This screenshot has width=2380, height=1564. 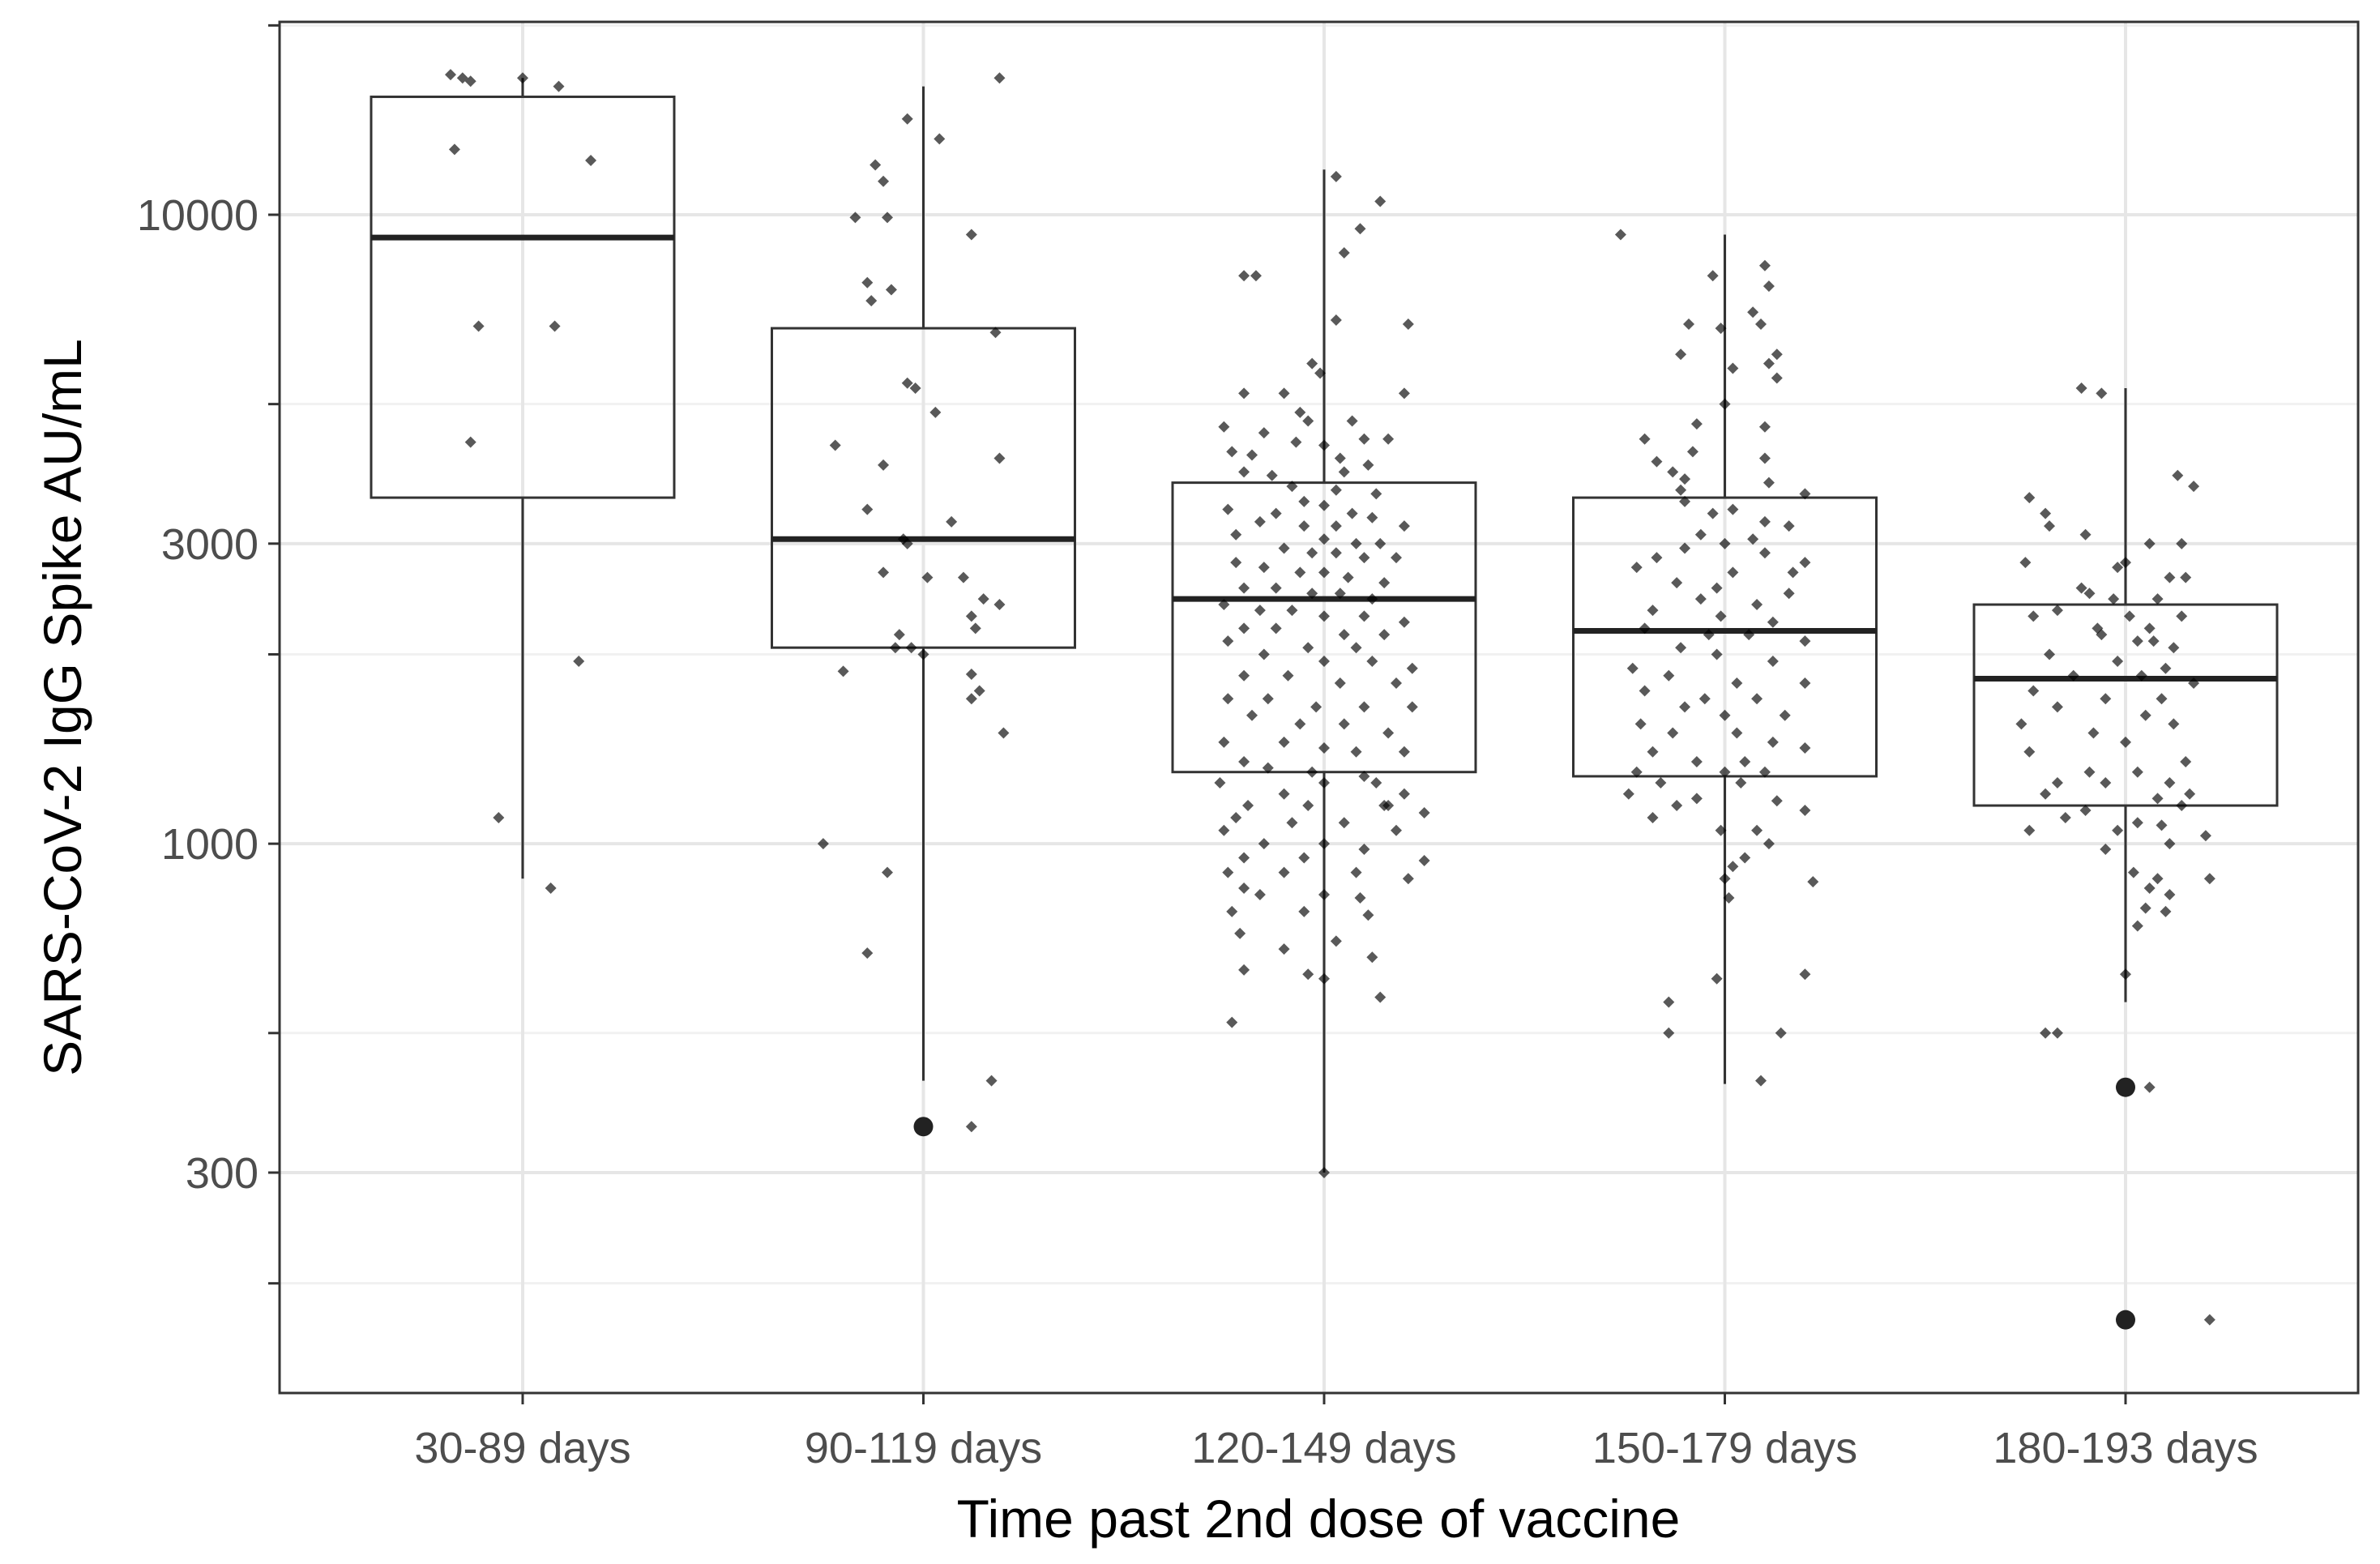 I want to click on outlier-point, so click(x=924, y=1127).